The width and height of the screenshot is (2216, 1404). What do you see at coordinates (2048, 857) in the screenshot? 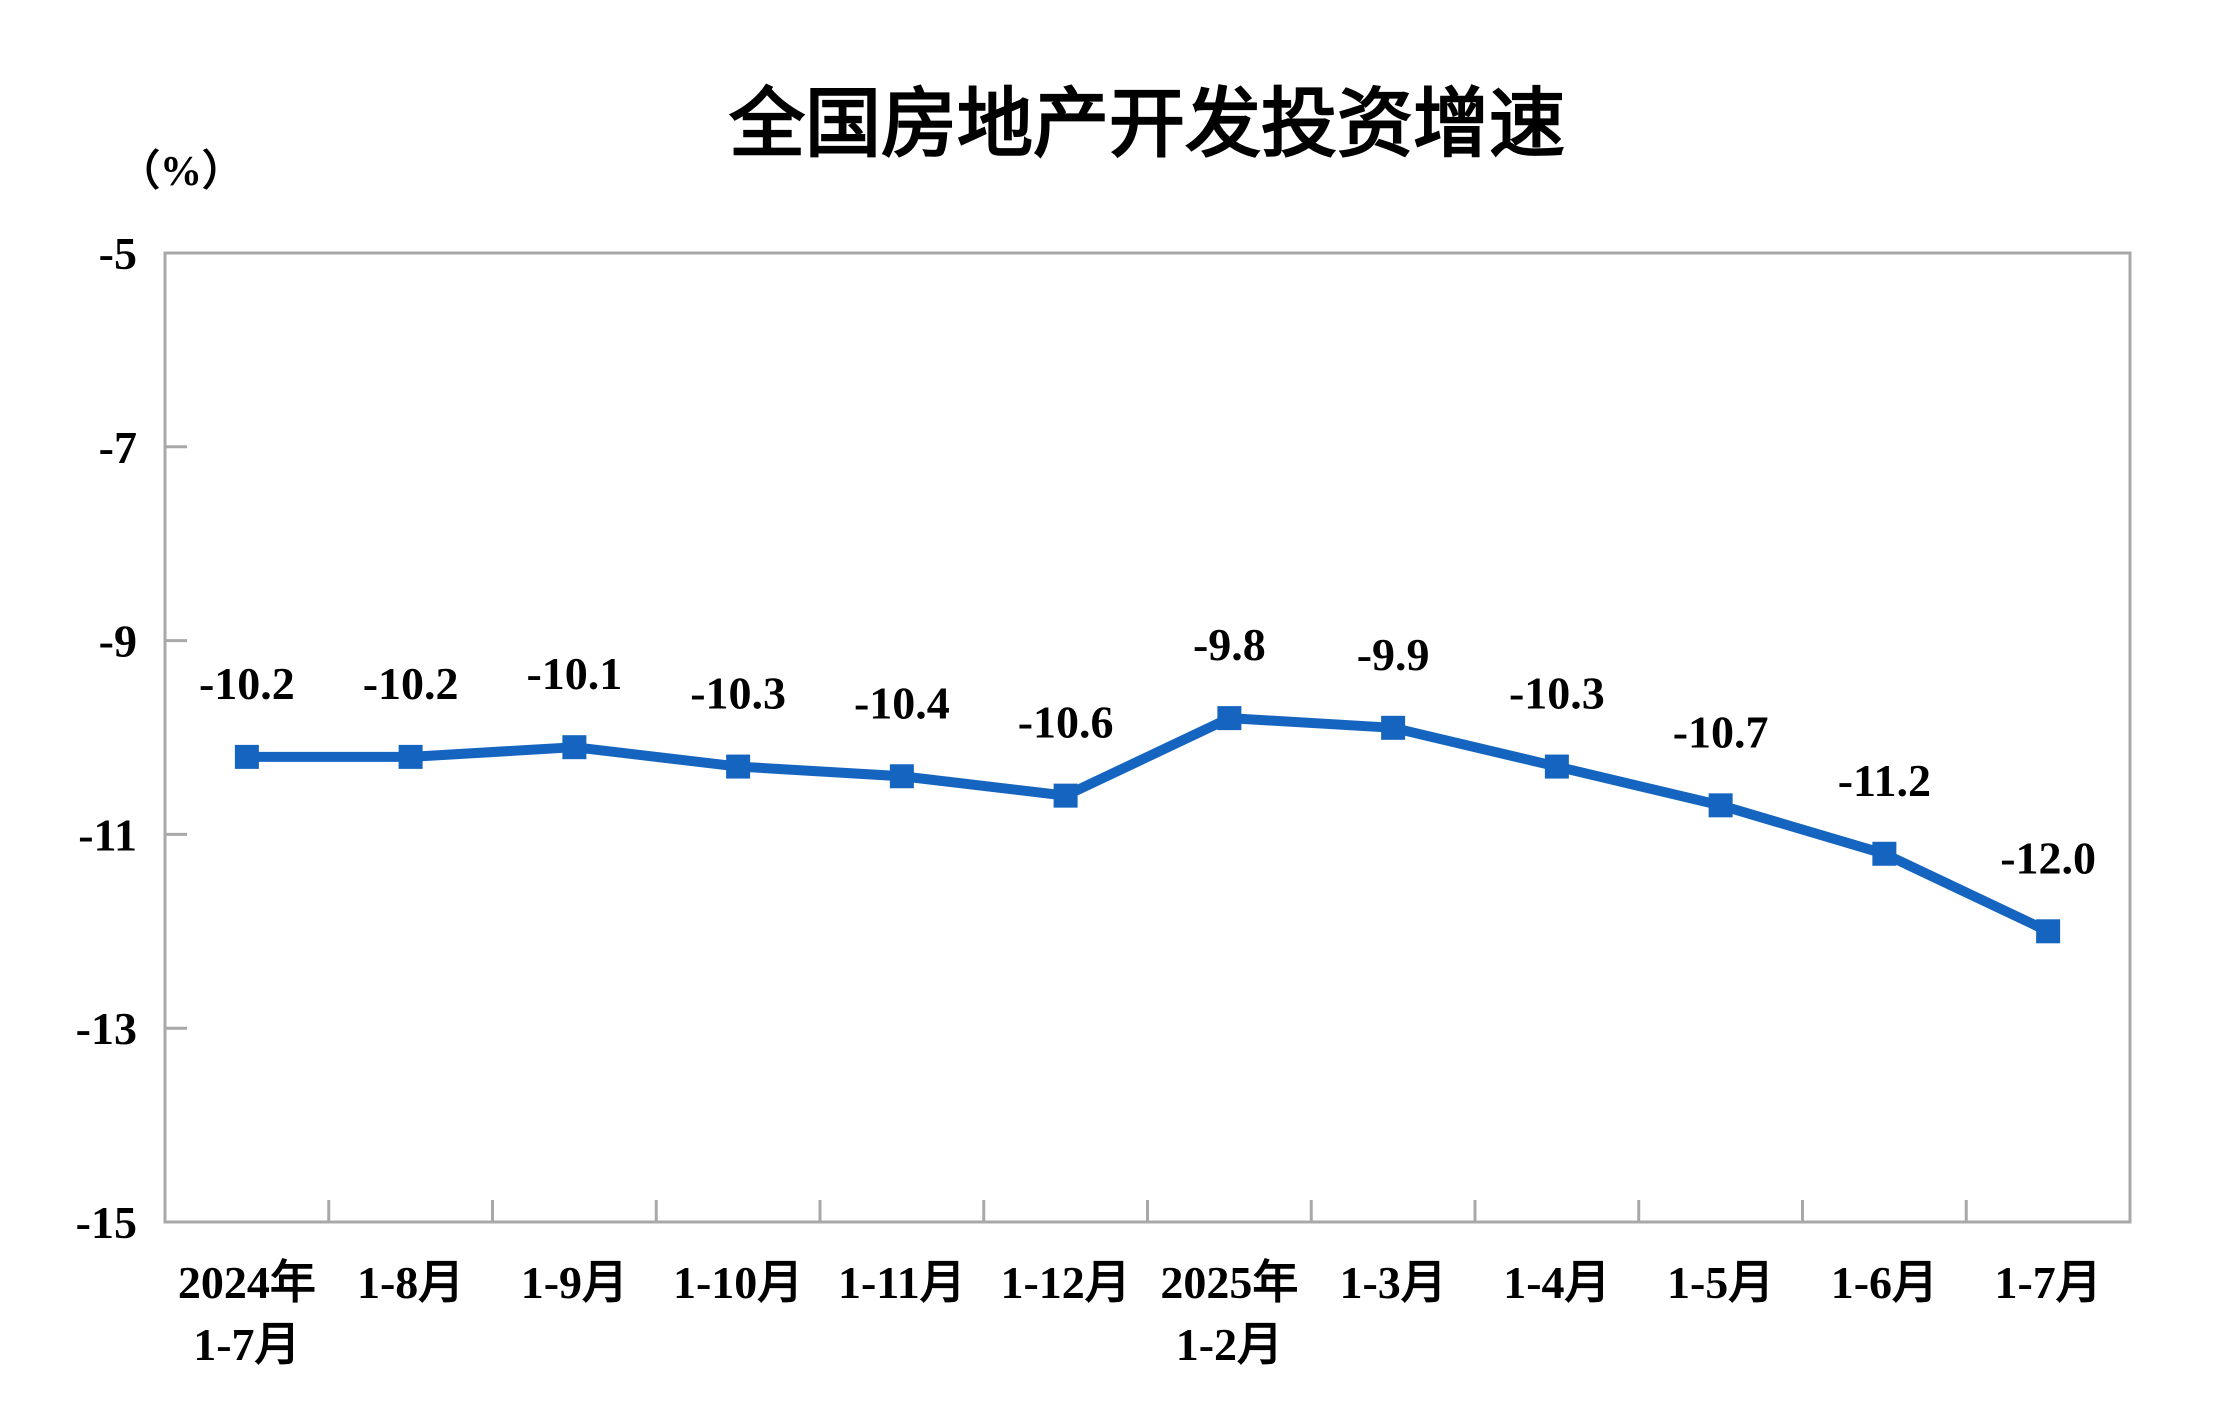
I see `data-point-label: -12.0` at bounding box center [2048, 857].